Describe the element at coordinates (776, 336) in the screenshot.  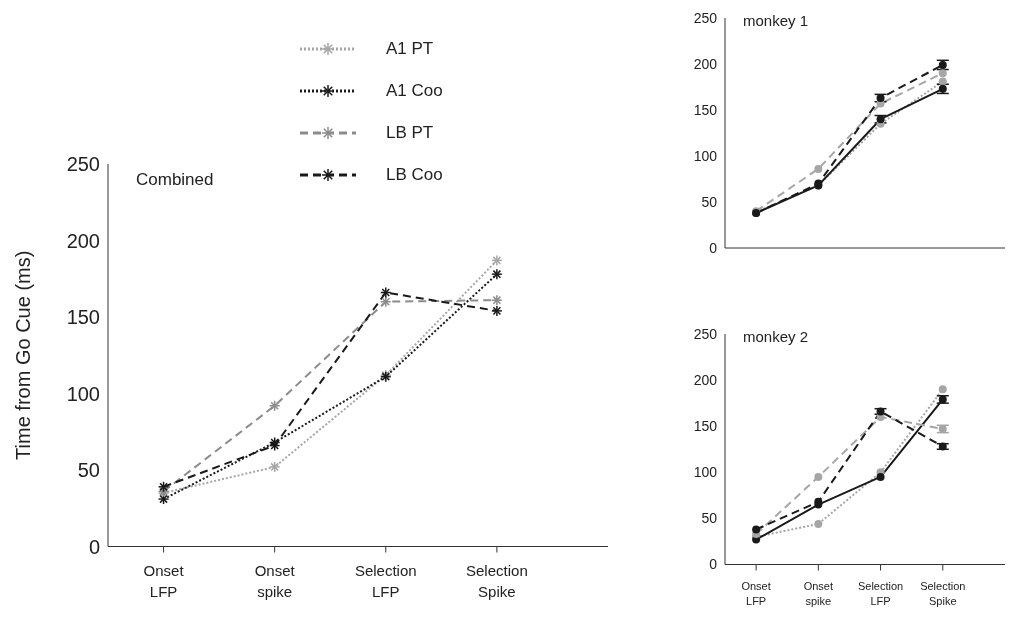
I see `chart-title: monkey 2` at that location.